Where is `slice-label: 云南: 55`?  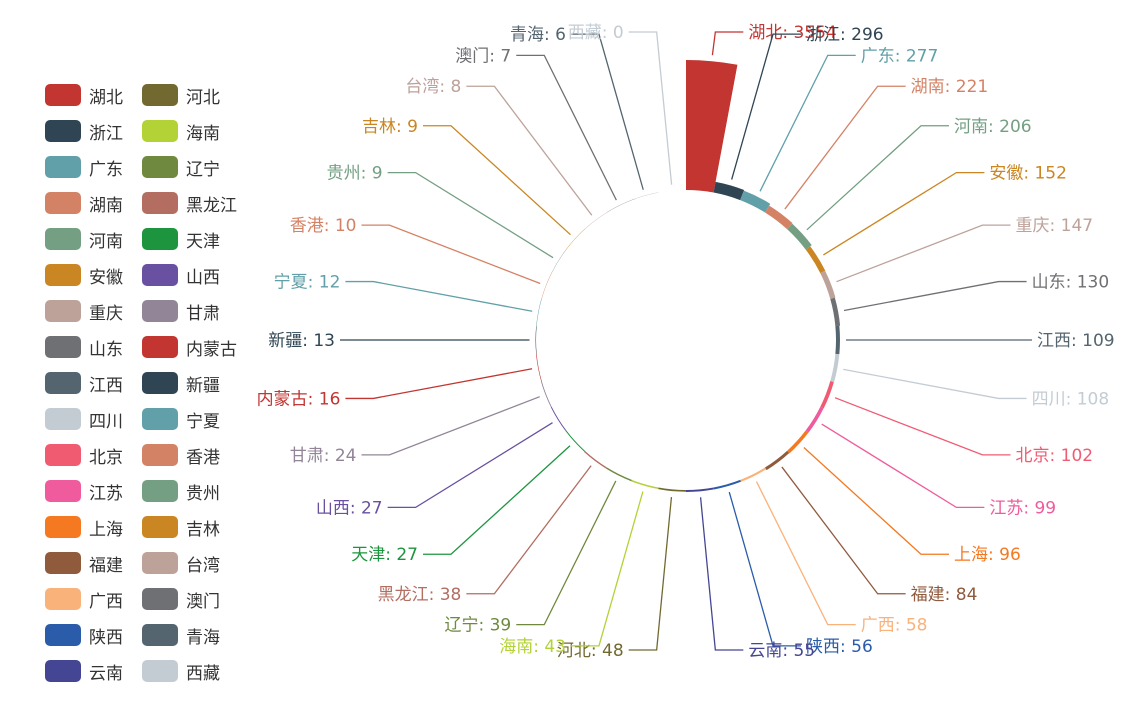 slice-label: 云南: 55 is located at coordinates (781, 651).